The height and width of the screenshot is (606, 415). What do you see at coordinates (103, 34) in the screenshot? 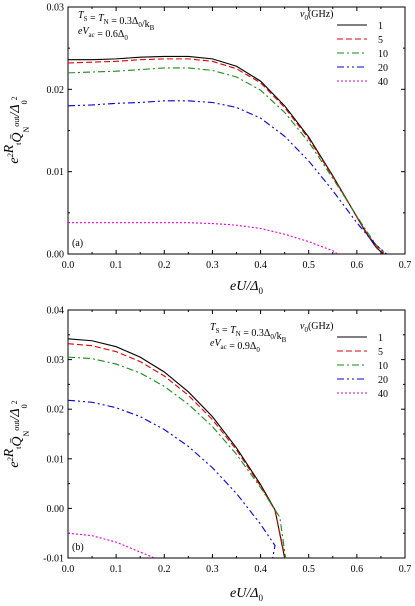
I see `annotation-voltage: eVac = 0.6Δ0` at bounding box center [103, 34].